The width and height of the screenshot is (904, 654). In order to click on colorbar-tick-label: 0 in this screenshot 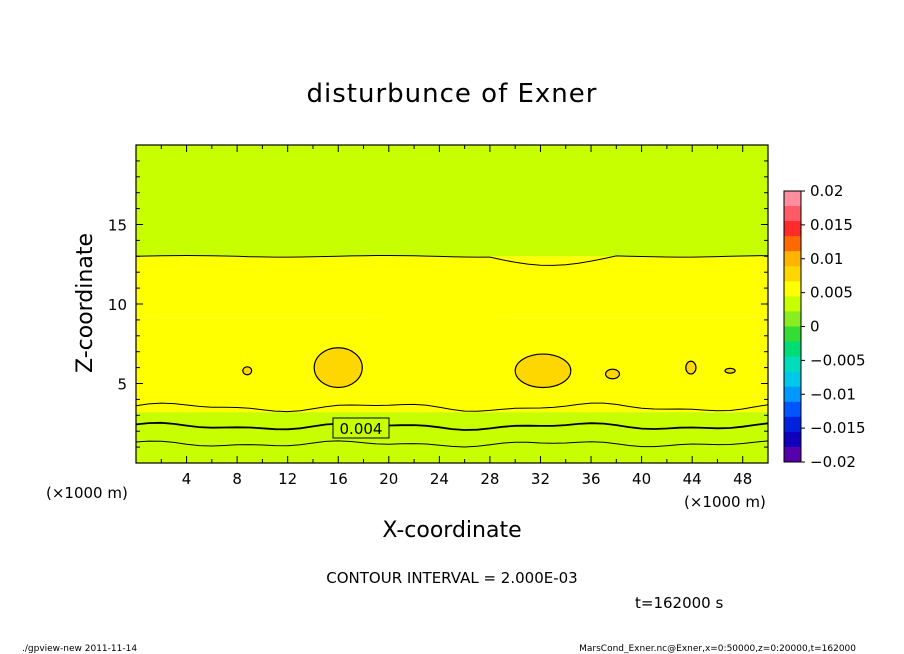, I will do `click(815, 327)`.